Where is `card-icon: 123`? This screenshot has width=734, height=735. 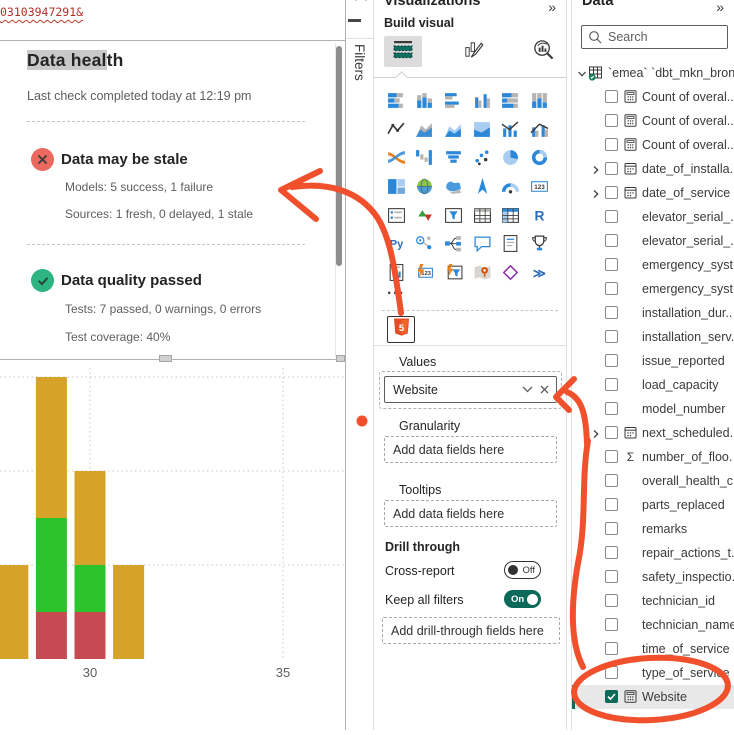 card-icon: 123 is located at coordinates (539, 186).